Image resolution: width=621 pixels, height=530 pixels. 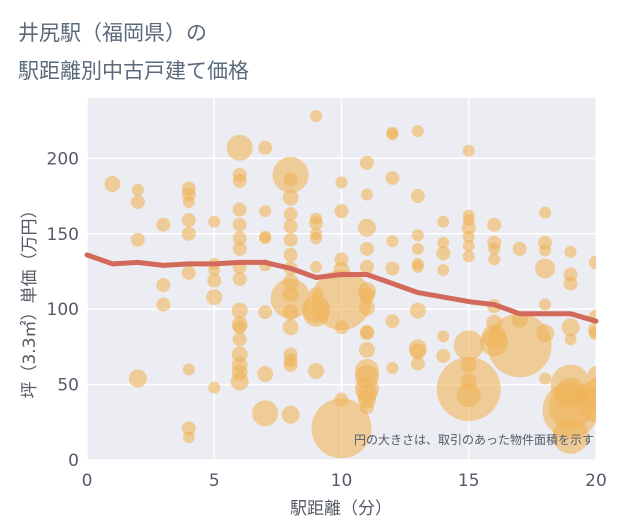 I want to click on y-tick-label: 50, so click(x=68, y=386).